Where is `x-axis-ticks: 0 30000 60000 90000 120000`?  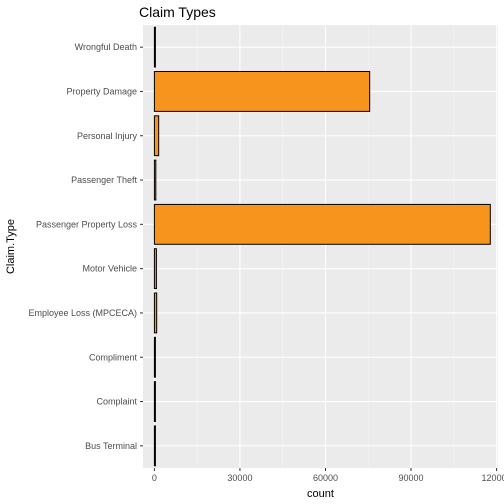
x-axis-ticks: 0 30000 60000 90000 120000 is located at coordinates (328, 475).